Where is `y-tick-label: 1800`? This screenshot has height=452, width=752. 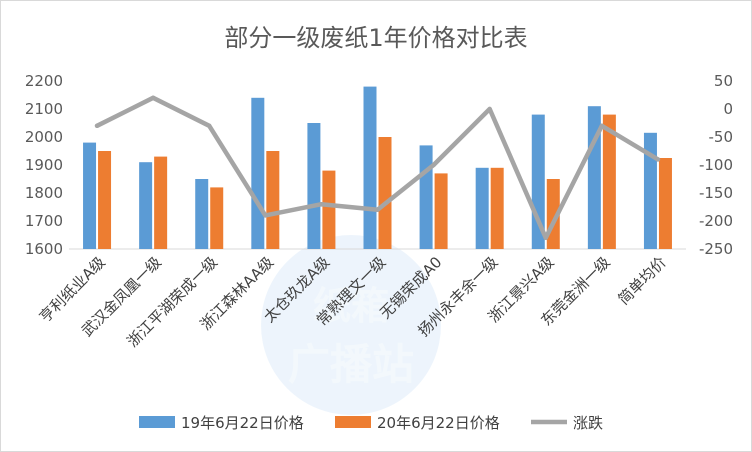
y-tick-label: 1800 is located at coordinates (44, 193).